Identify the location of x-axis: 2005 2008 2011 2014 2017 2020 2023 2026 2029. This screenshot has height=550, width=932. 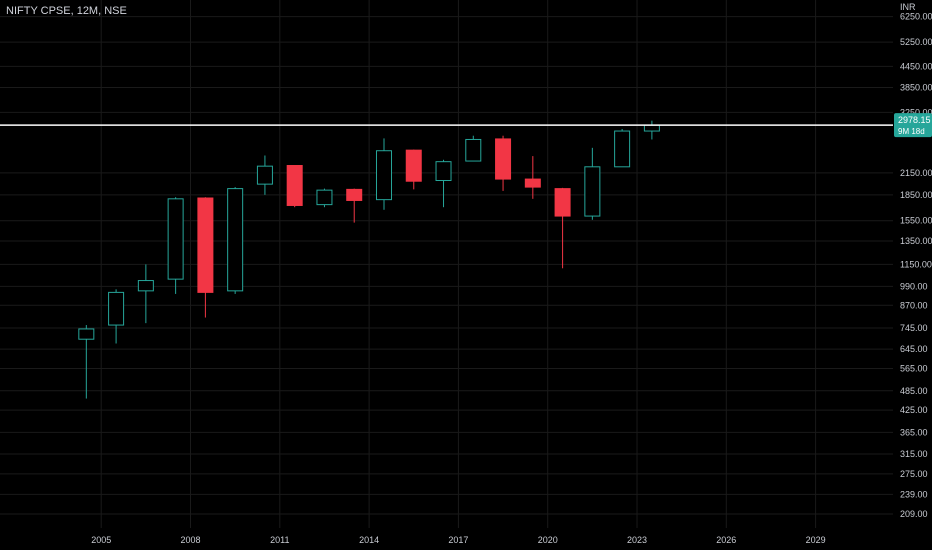
(458, 540).